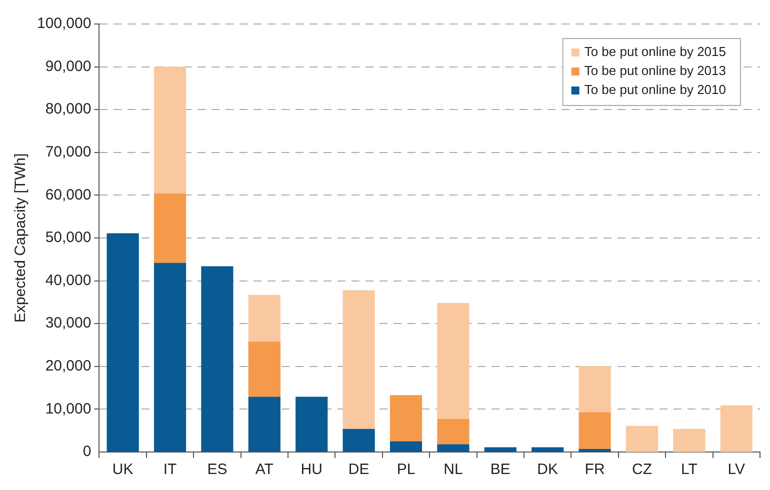 The image size is (770, 490). Describe the element at coordinates (68, 366) in the screenshot. I see `y-tick-label: 20,000` at that location.